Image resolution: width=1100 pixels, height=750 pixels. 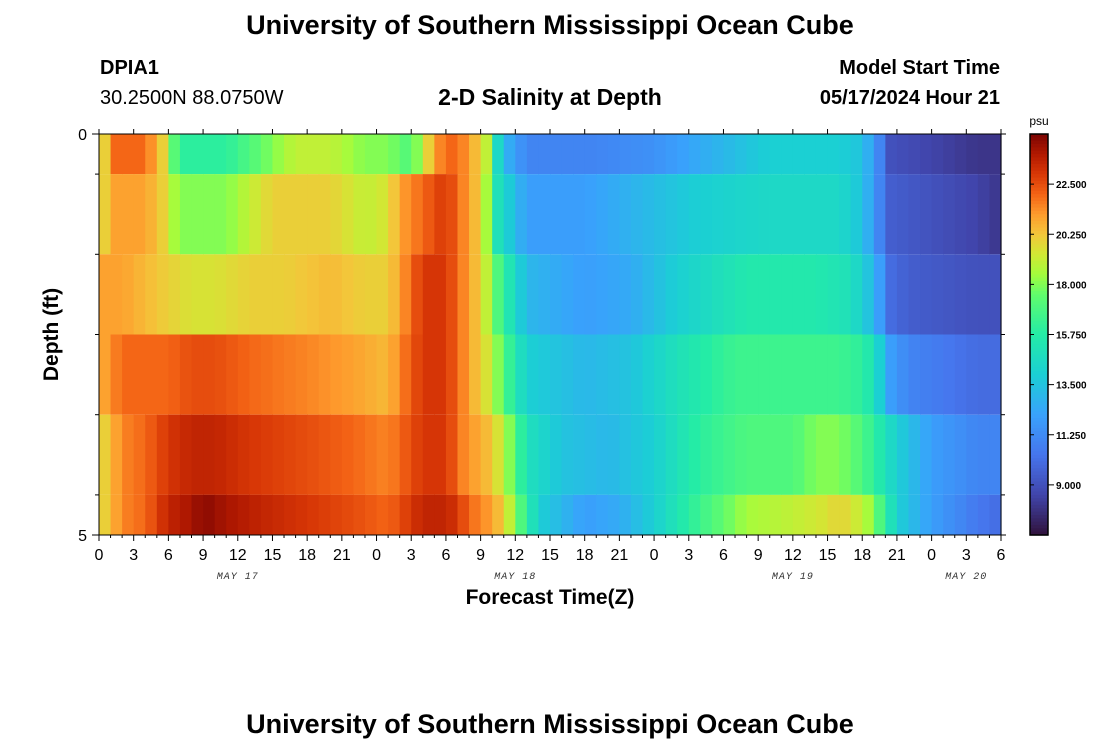 What do you see at coordinates (897, 555) in the screenshot?
I see `x-tick-label: 21` at bounding box center [897, 555].